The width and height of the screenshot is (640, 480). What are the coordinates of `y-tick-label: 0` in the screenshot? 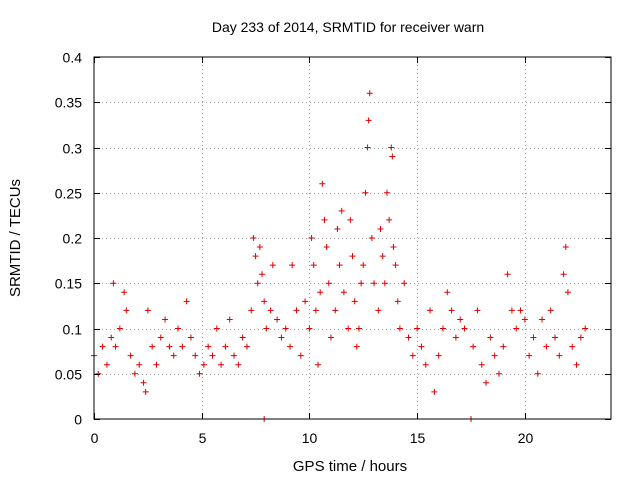 It's located at (78, 420).